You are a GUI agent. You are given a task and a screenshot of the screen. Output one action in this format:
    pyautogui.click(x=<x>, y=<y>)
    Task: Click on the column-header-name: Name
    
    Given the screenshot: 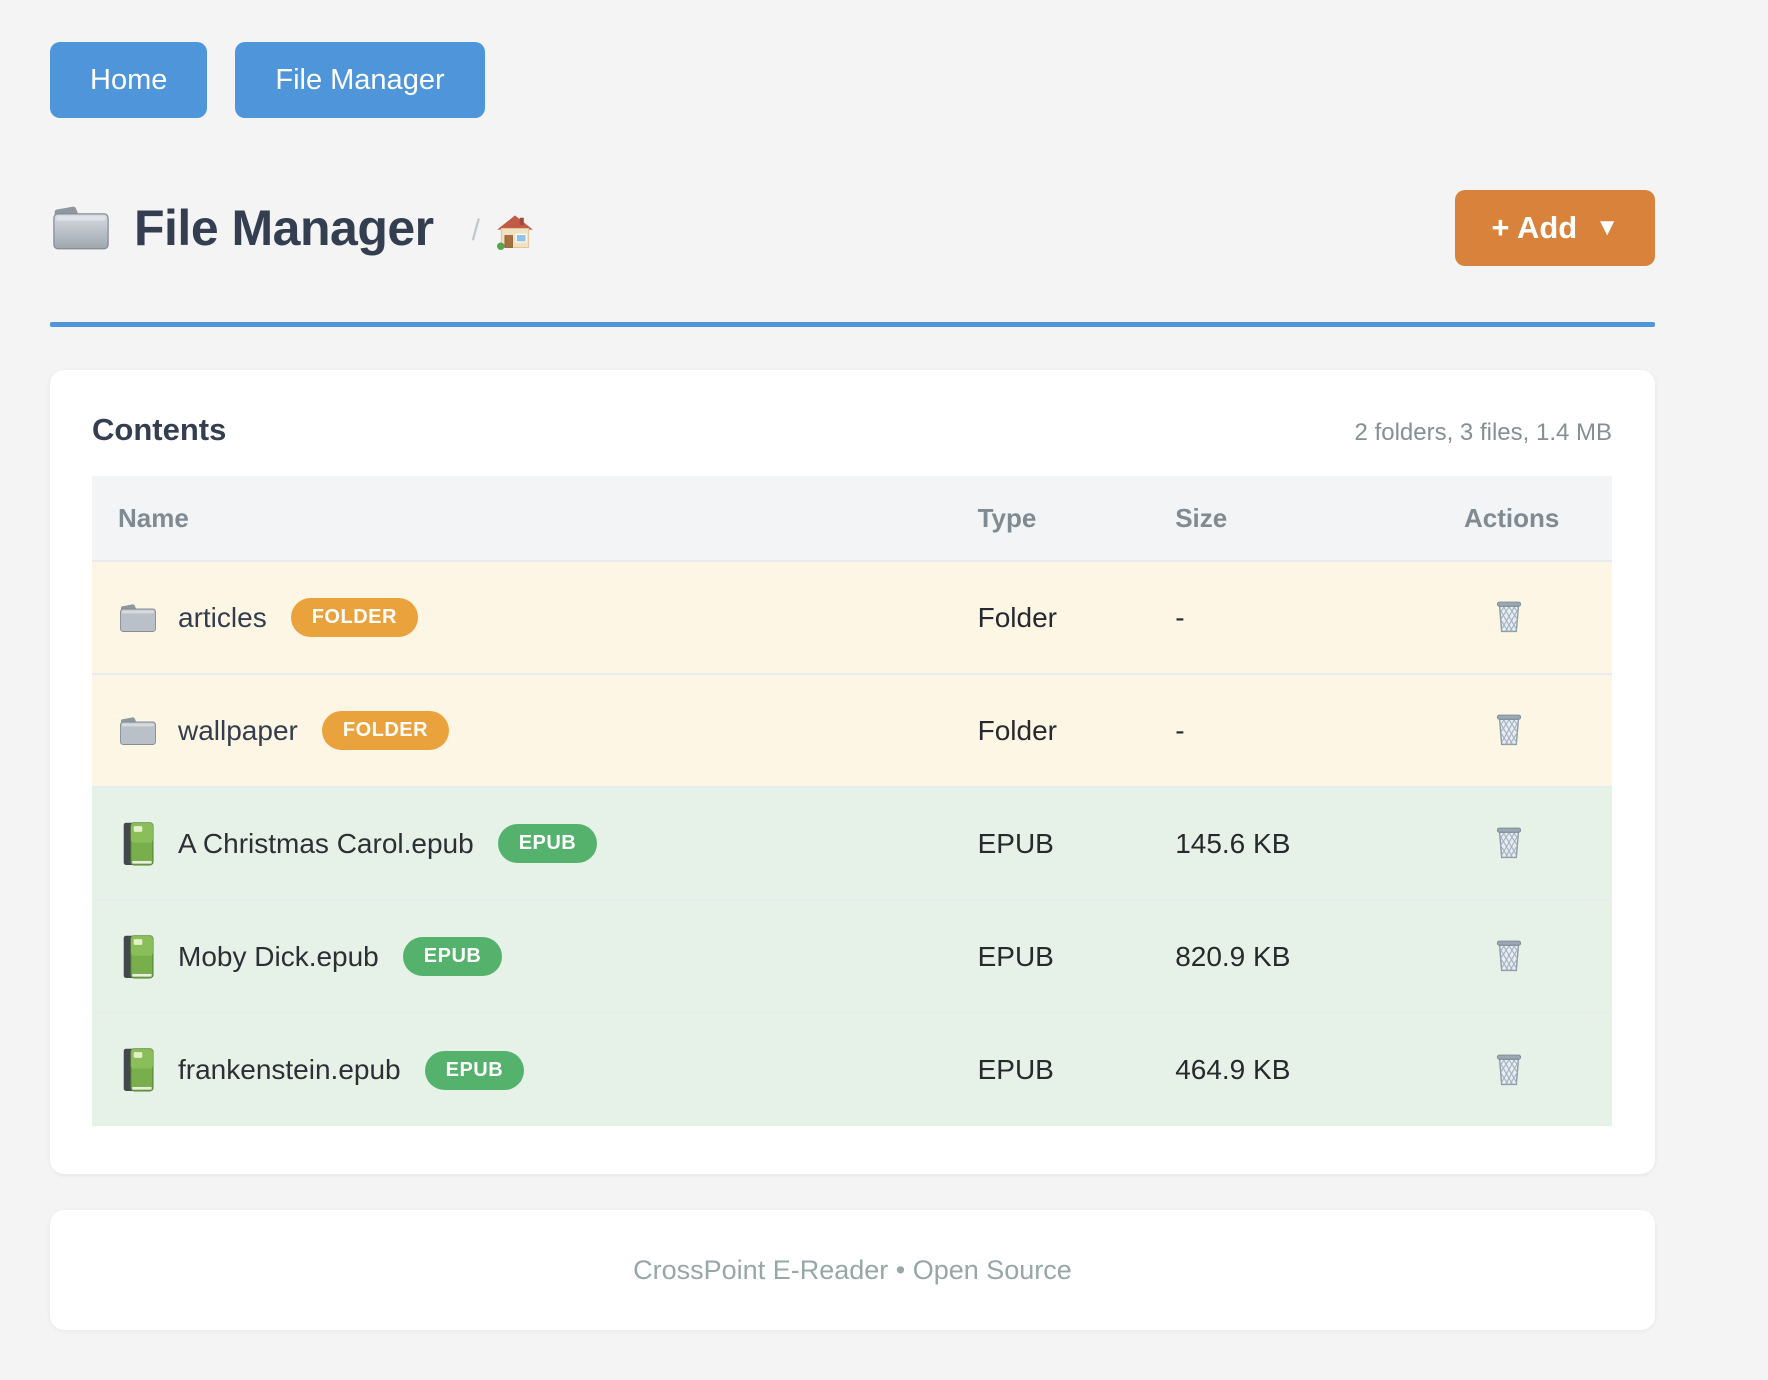 What is the action you would take?
    pyautogui.click(x=153, y=517)
    